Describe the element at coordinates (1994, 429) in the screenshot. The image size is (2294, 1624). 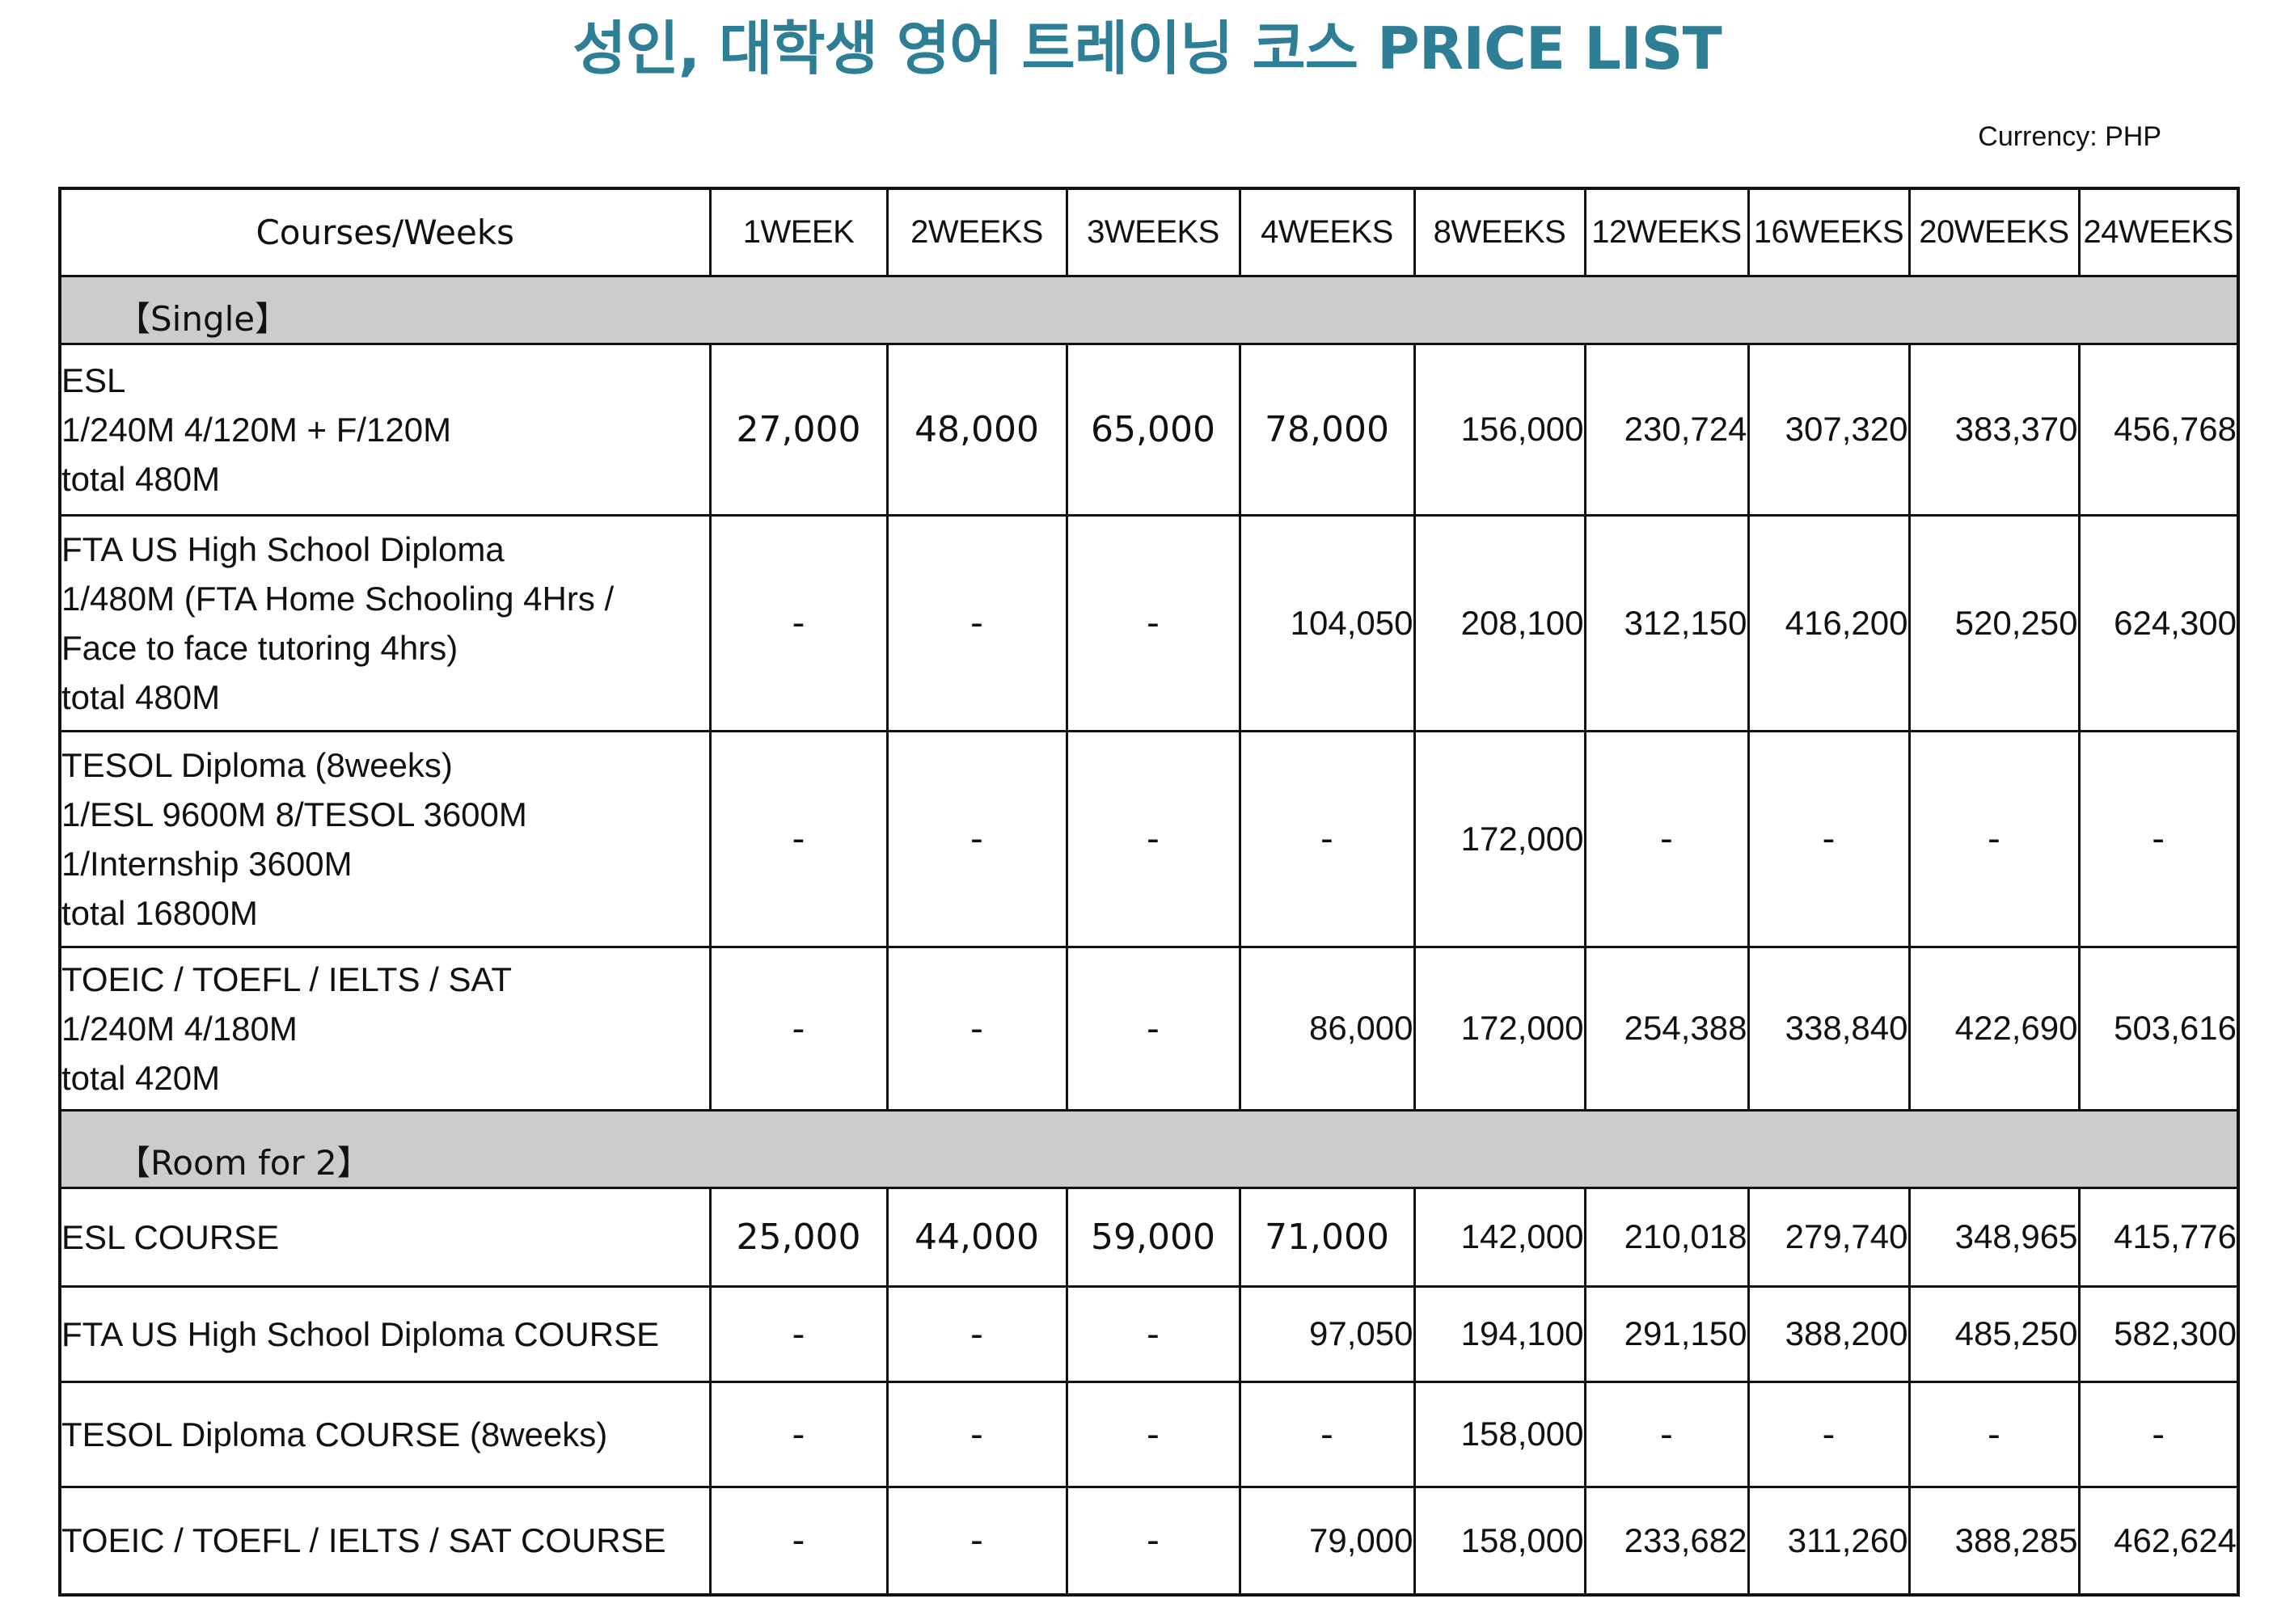
I see `price-cell: 383,370` at that location.